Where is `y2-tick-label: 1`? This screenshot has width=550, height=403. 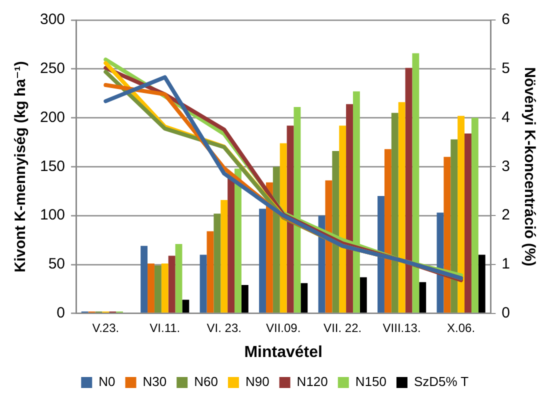
y2-tick-label: 1 is located at coordinates (506, 264).